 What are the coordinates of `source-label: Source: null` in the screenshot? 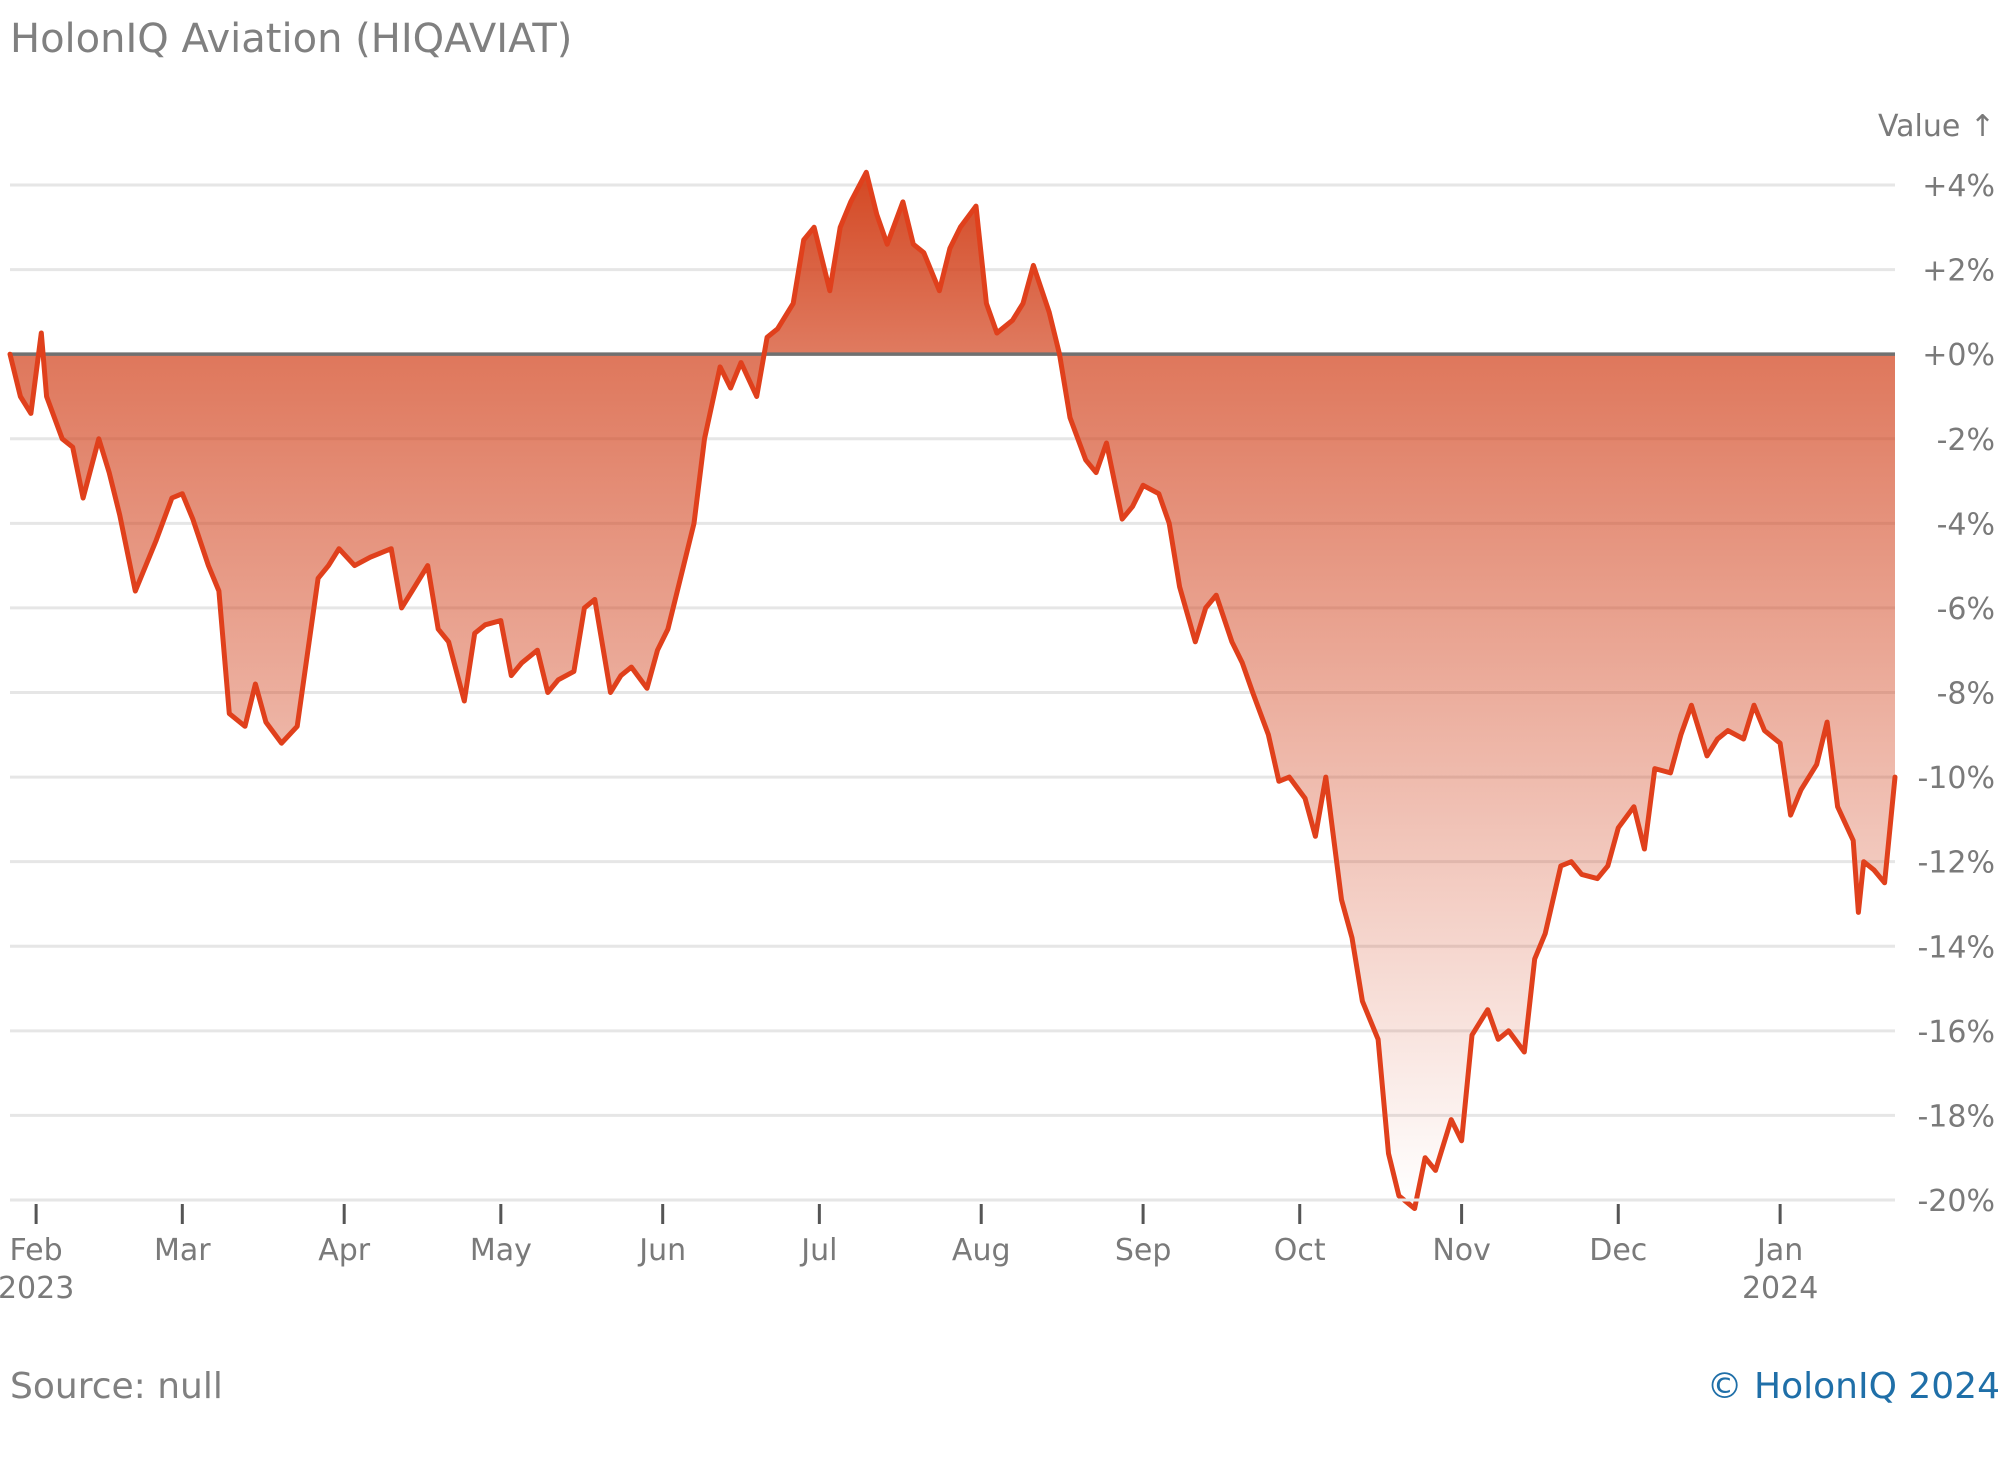 It's located at (116, 1386).